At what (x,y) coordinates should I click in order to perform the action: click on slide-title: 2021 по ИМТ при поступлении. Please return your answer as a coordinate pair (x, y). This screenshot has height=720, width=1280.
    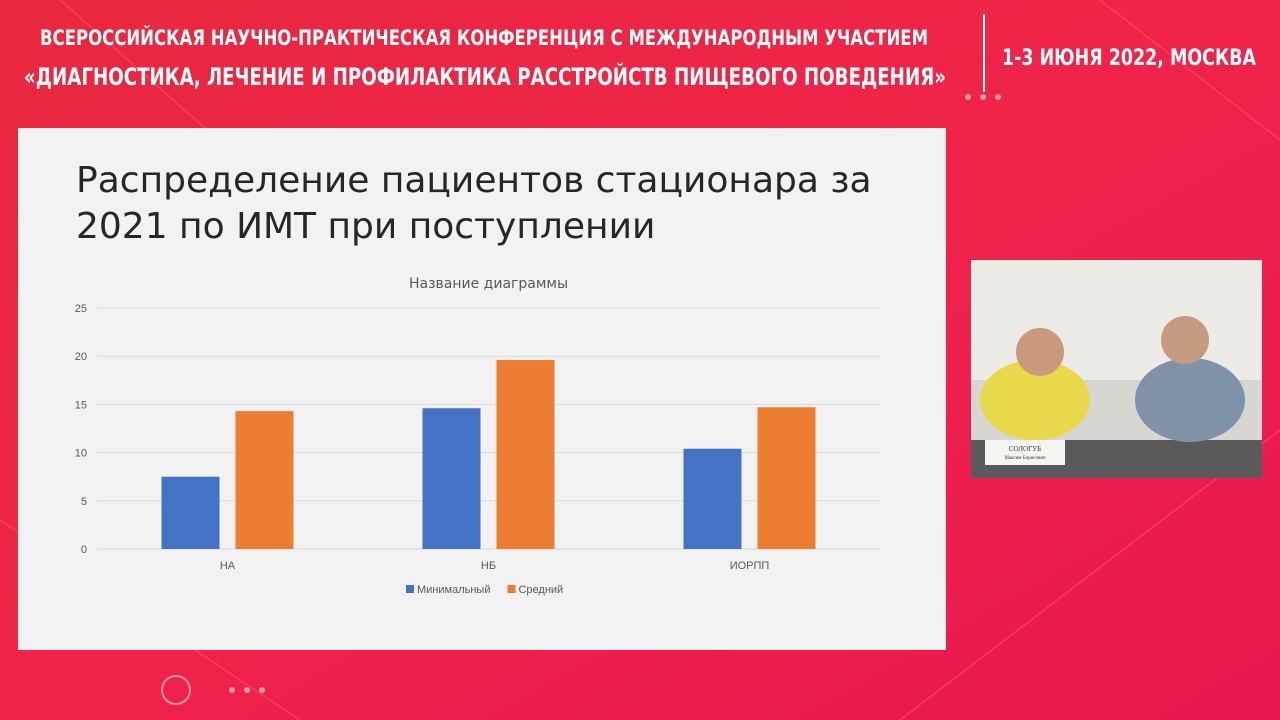
    Looking at the image, I should click on (365, 226).